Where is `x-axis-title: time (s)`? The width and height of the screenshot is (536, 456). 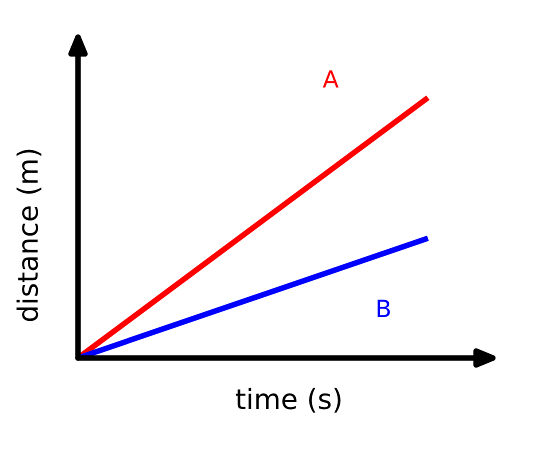 x-axis-title: time (s) is located at coordinates (288, 400).